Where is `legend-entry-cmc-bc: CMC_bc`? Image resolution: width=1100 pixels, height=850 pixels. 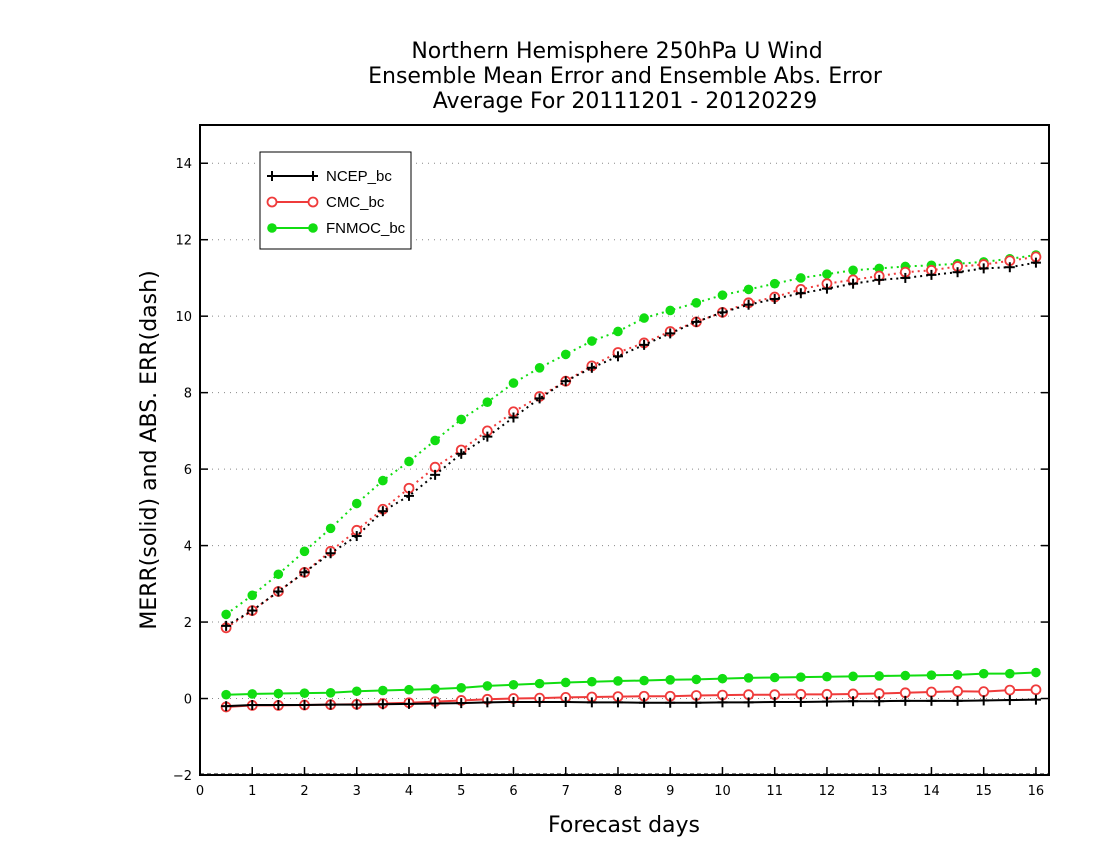
legend-entry-cmc-bc: CMC_bc is located at coordinates (325, 202).